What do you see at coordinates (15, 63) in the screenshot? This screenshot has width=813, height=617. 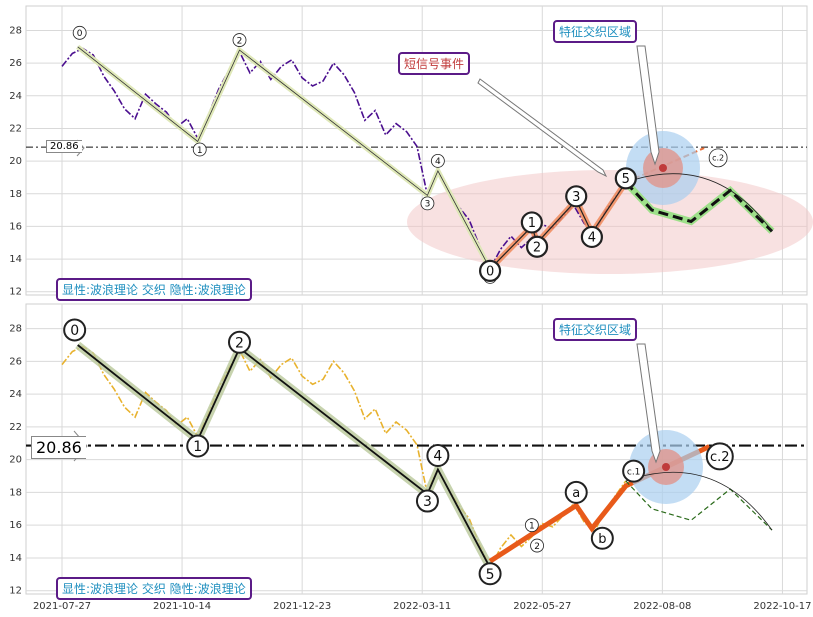 I see `top-ytick-label: 26` at bounding box center [15, 63].